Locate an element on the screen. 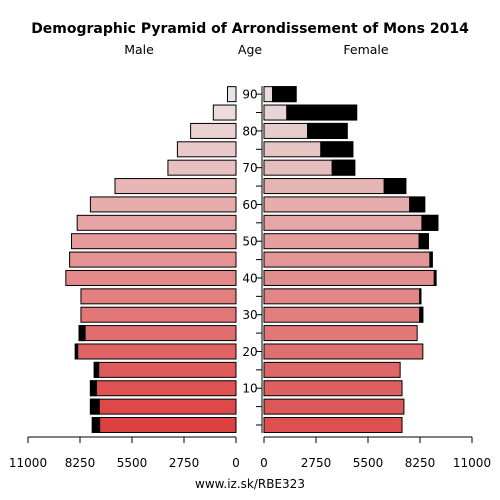 This screenshot has height=500, width=500. female-x-tick-label: 2750 is located at coordinates (316, 463).